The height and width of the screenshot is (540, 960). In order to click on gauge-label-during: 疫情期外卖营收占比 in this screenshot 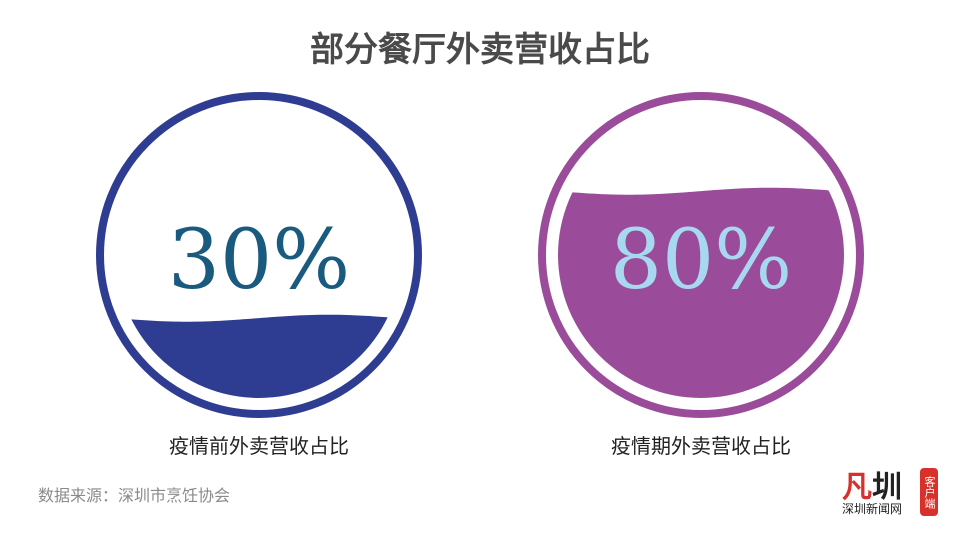, I will do `click(701, 446)`.